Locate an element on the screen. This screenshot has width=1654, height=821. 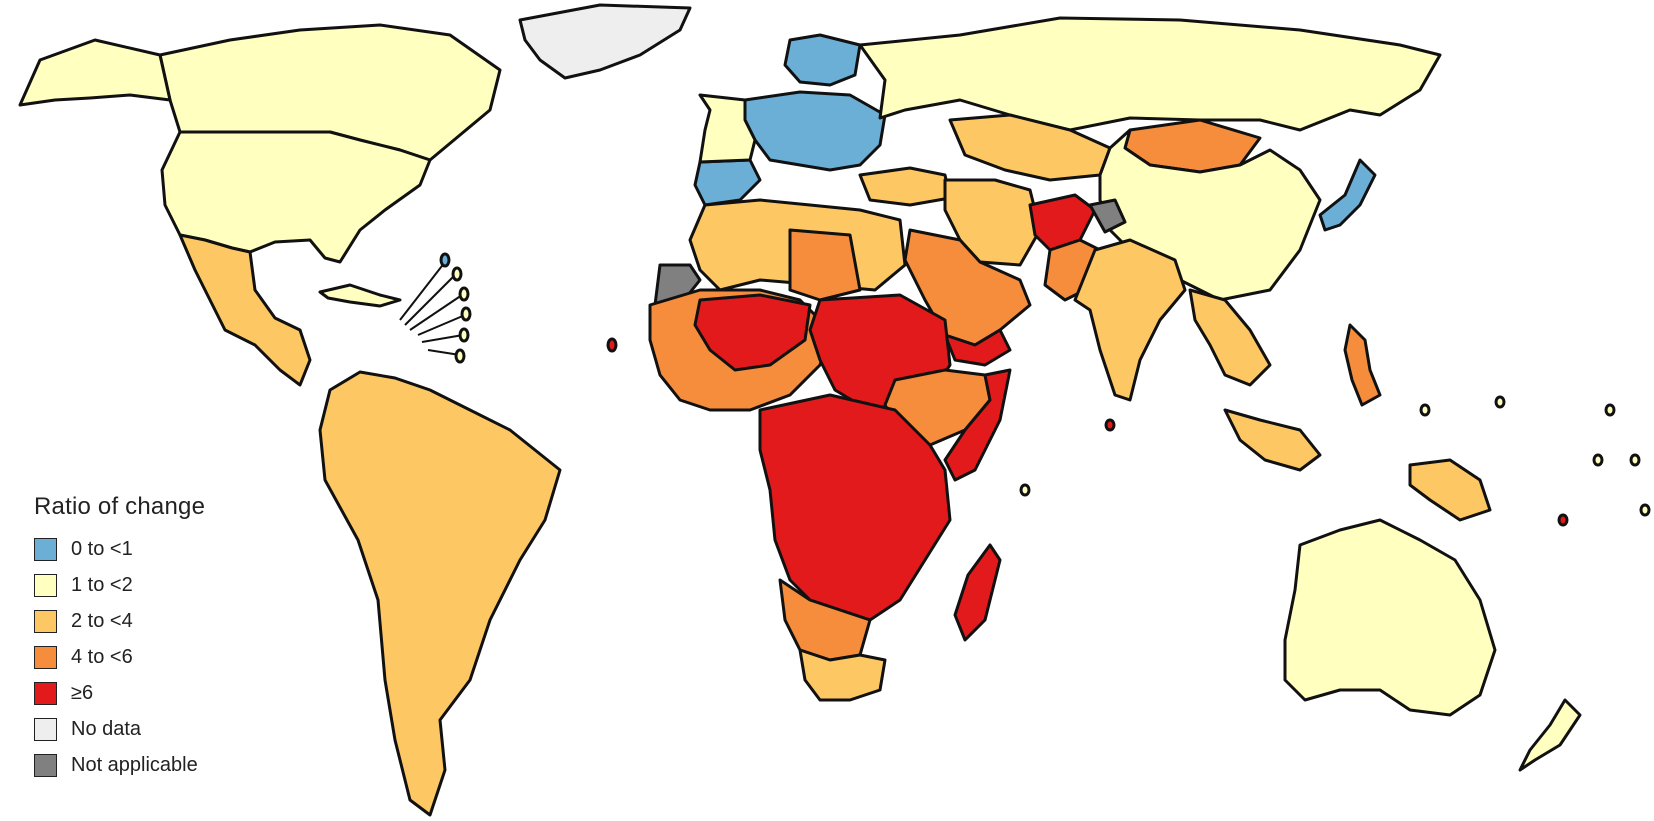
legend-item-1-2: 1 to <2 is located at coordinates (119, 585).